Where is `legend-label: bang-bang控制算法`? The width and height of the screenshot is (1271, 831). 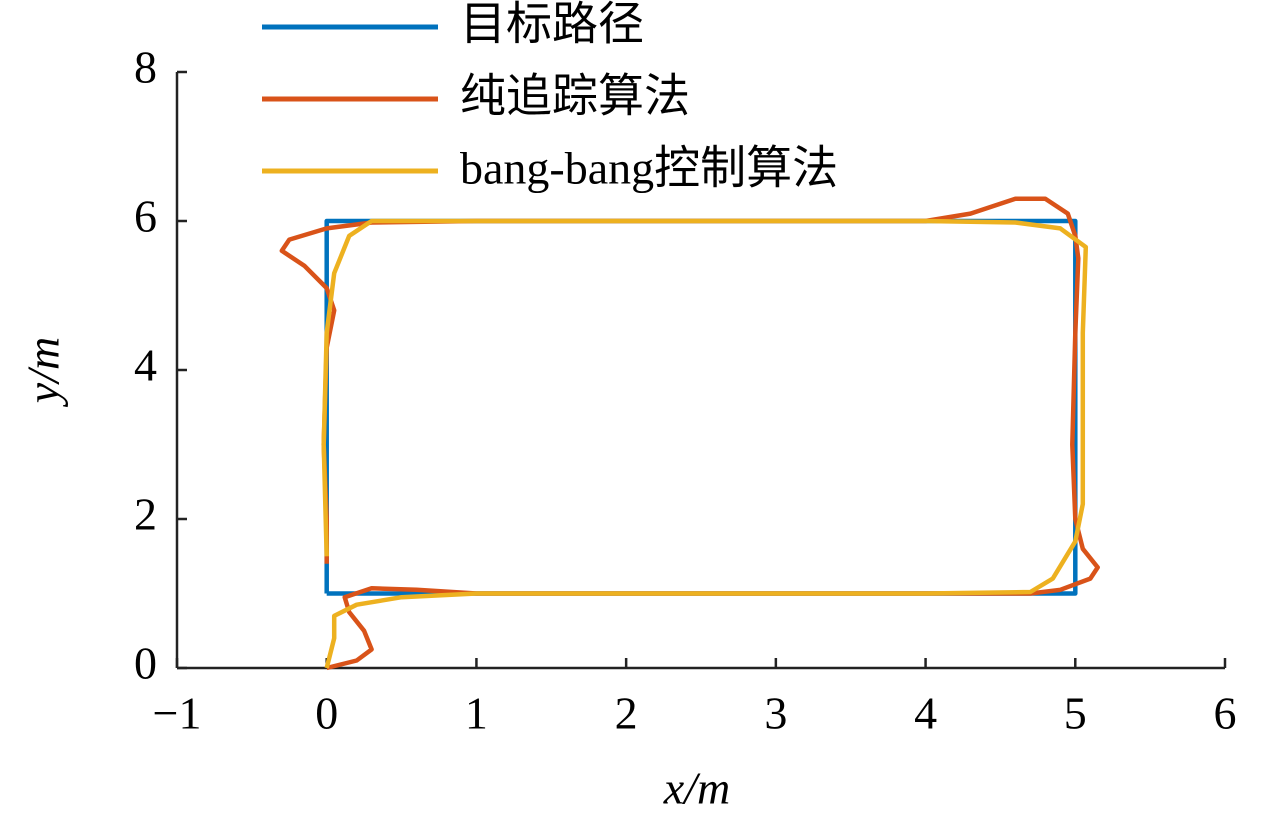
legend-label: bang-bang控制算法 is located at coordinates (649, 168).